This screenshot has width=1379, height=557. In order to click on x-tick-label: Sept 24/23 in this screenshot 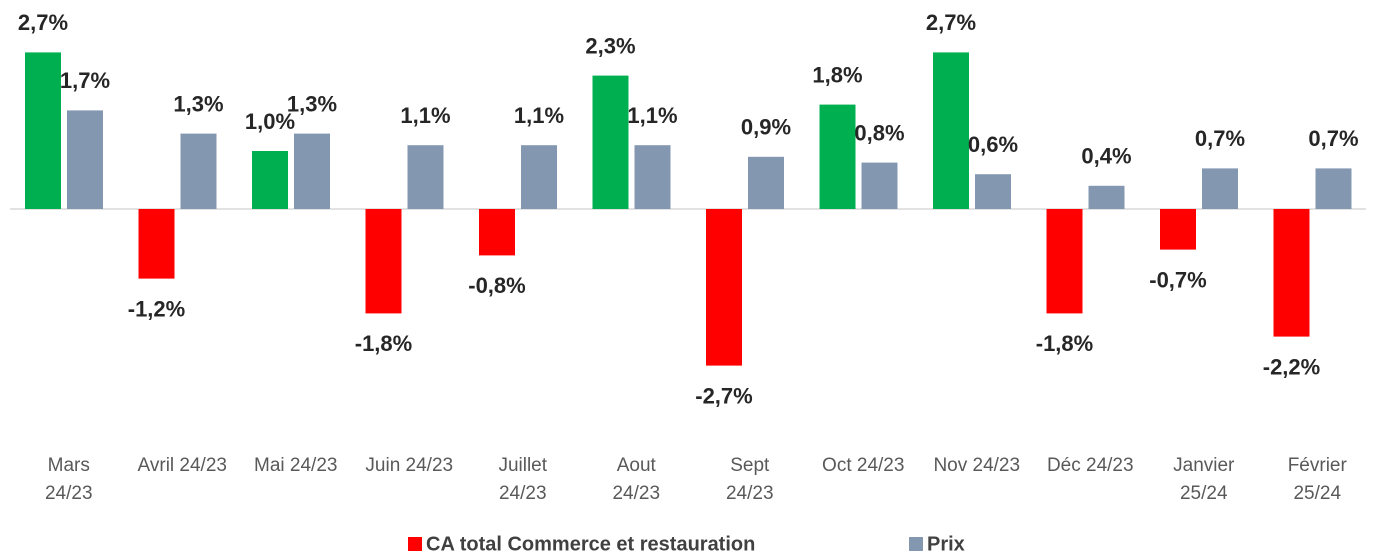, I will do `click(750, 479)`.